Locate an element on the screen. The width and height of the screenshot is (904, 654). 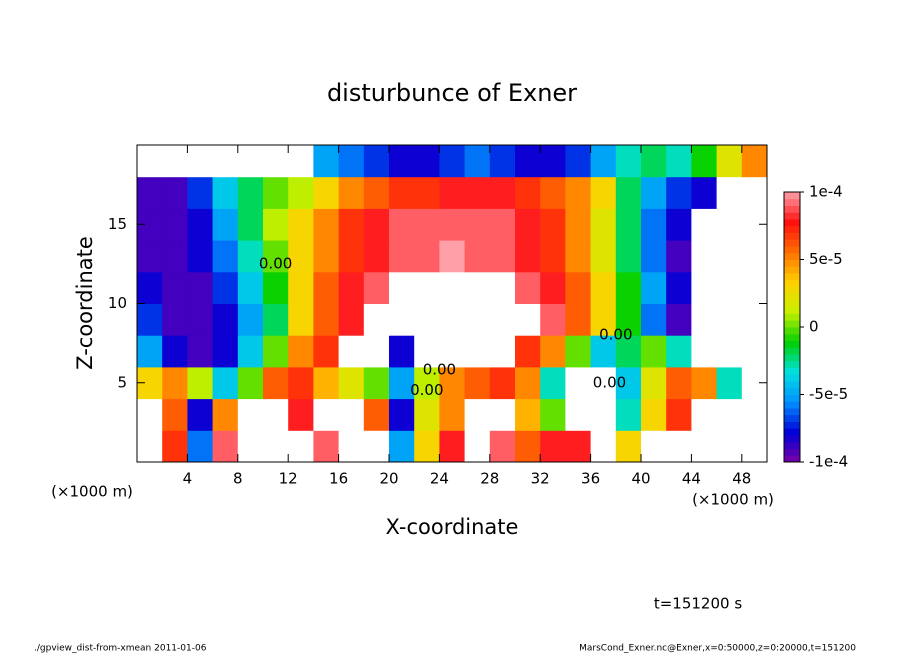
colorbar-tick-label: 5e-5 is located at coordinates (826, 259).